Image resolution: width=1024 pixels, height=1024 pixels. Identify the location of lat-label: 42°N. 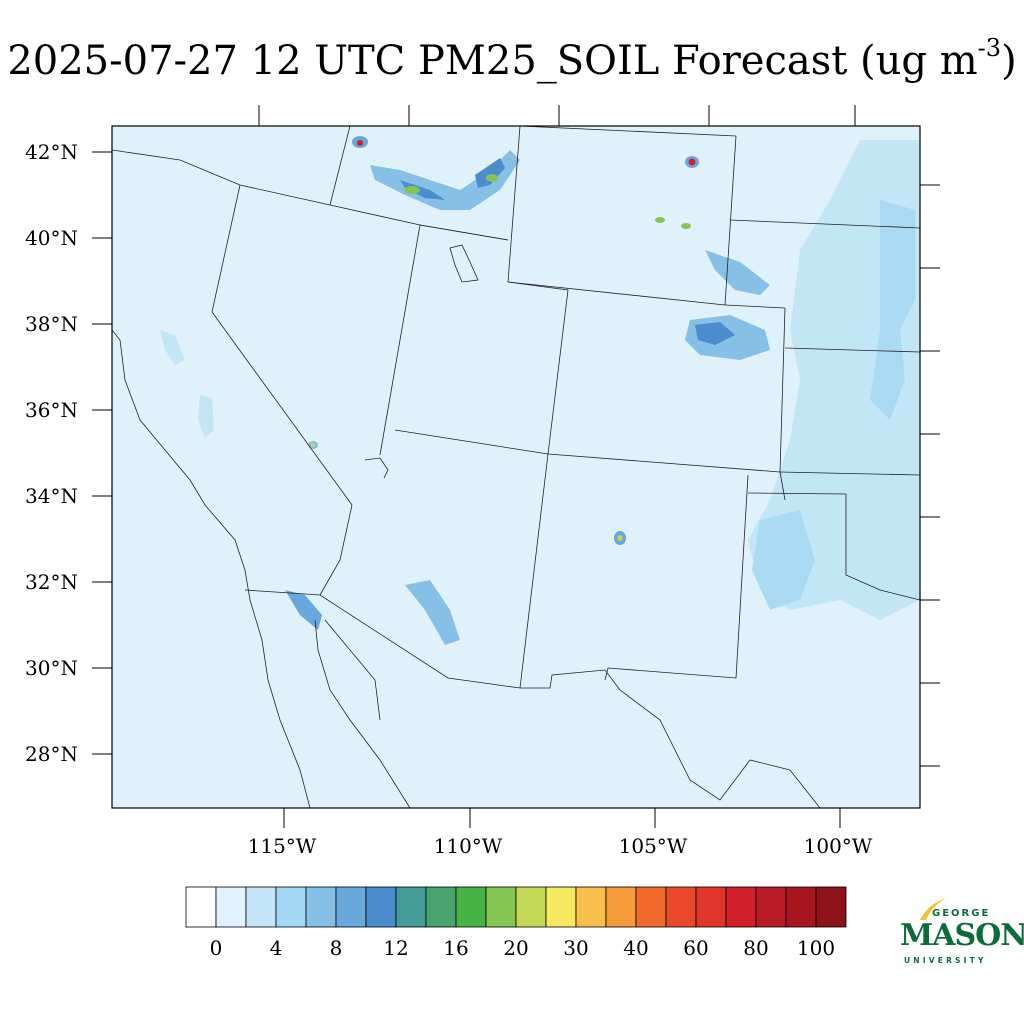
(51, 152).